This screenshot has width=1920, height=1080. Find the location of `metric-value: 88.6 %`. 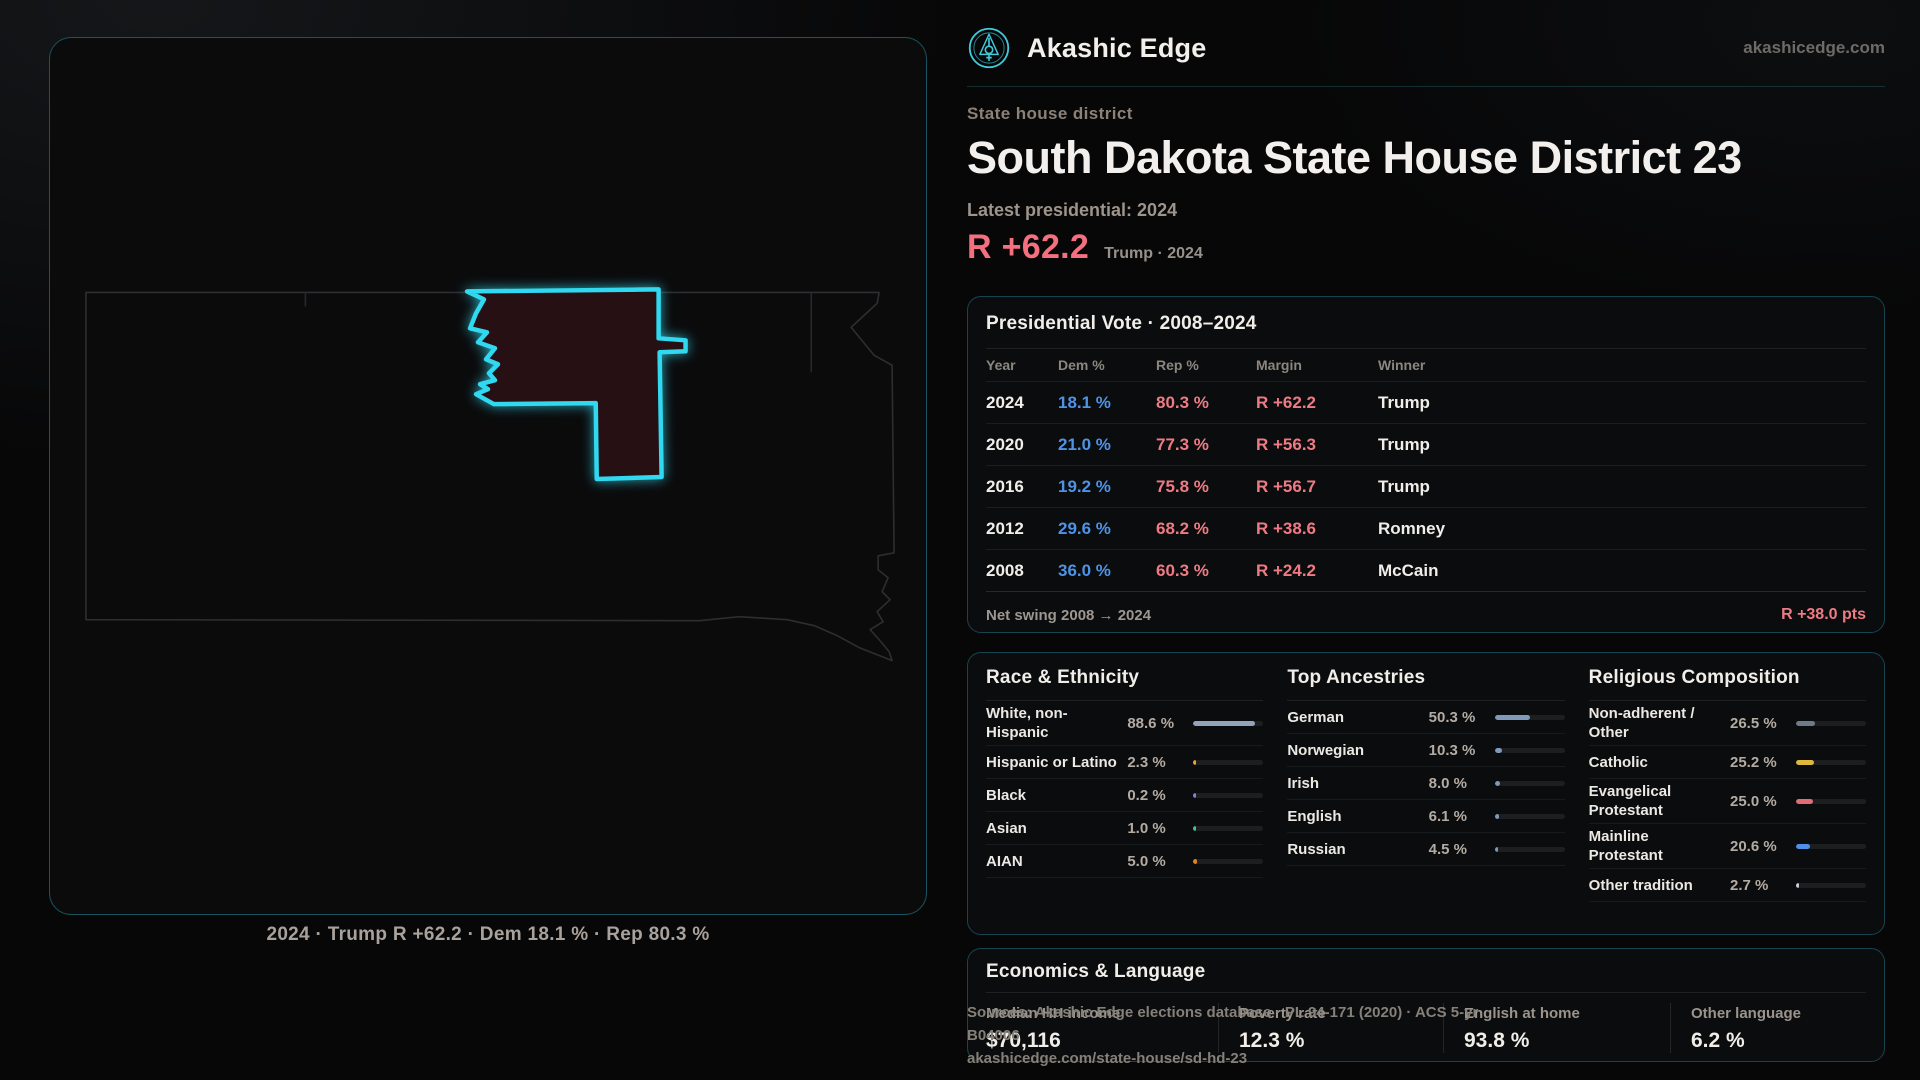

metric-value: 88.6 % is located at coordinates (1151, 723).